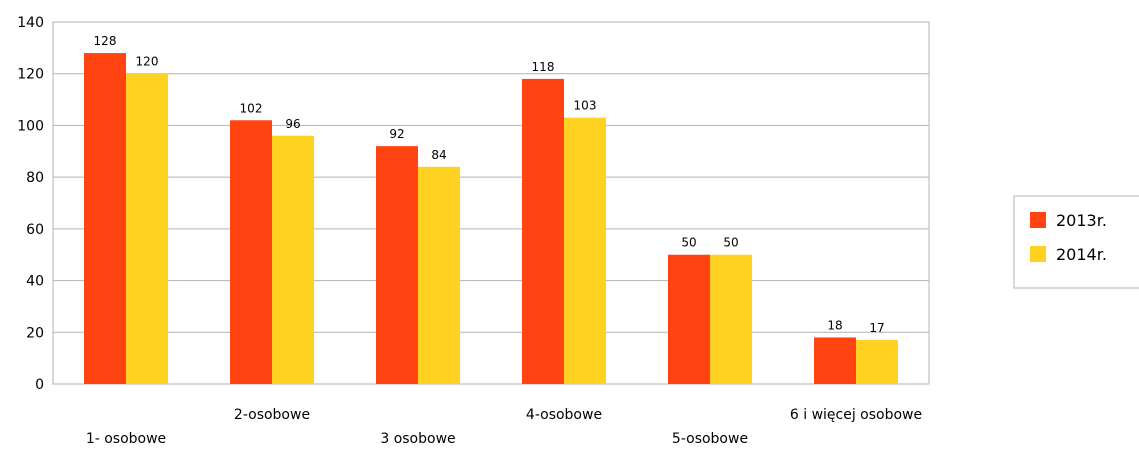  I want to click on y-tick-label: 40, so click(35, 282).